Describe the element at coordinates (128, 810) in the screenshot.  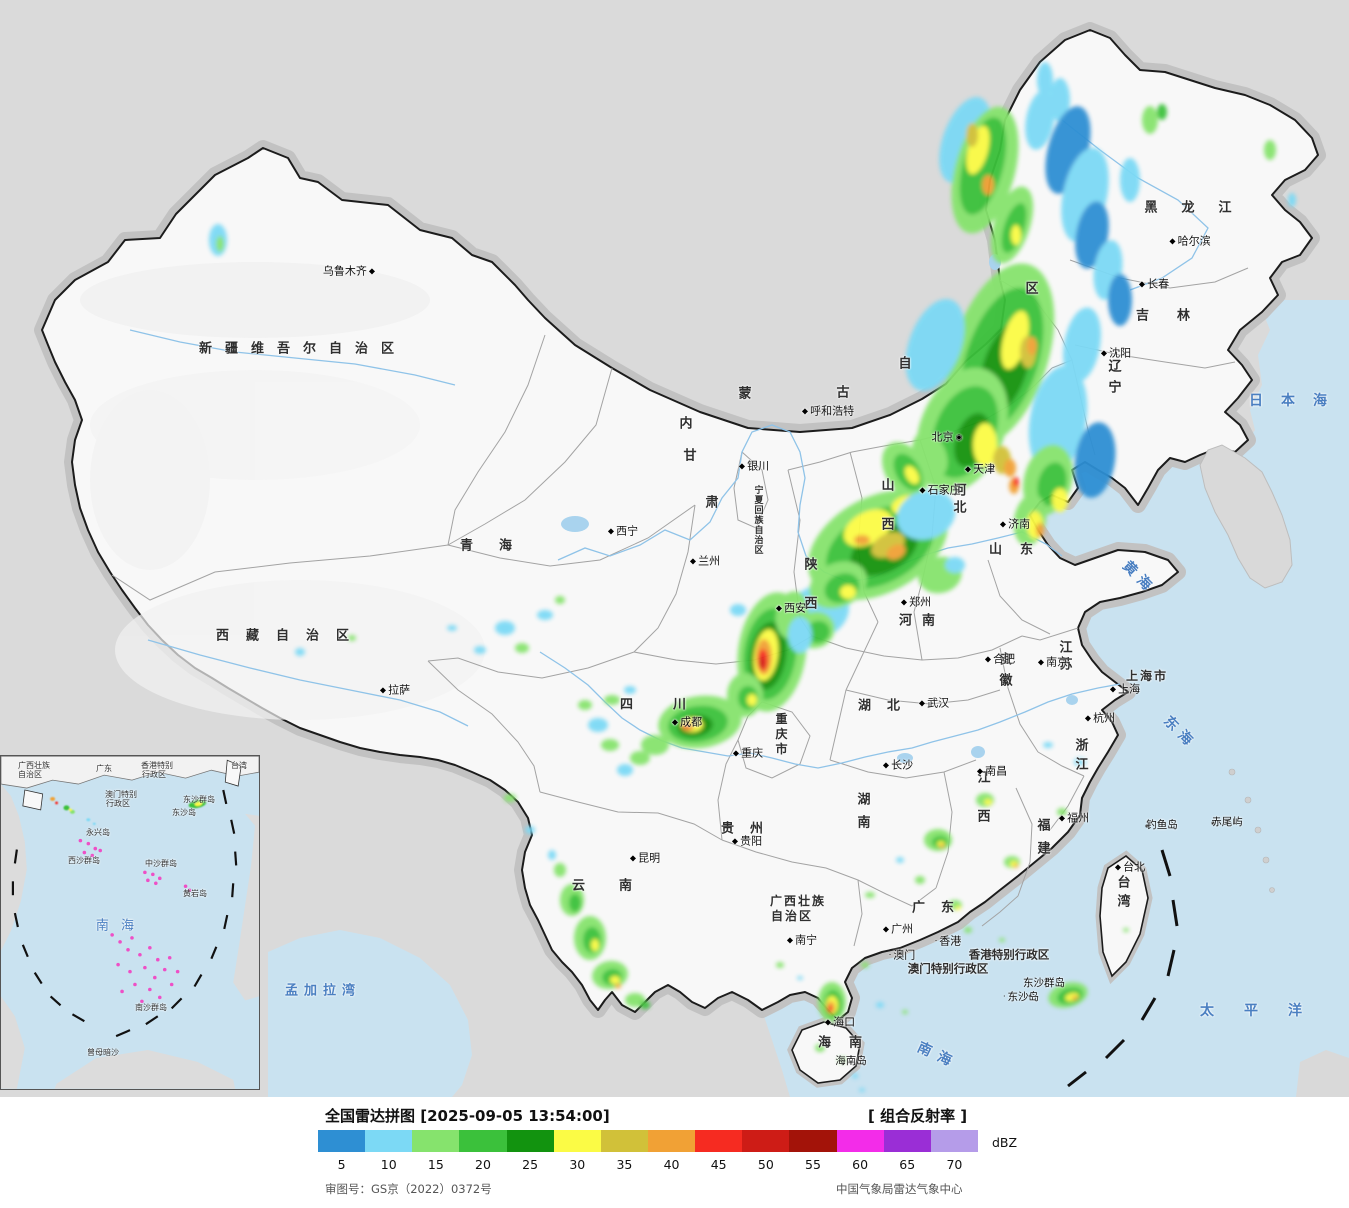
I see `inset-radar-echoes` at that location.